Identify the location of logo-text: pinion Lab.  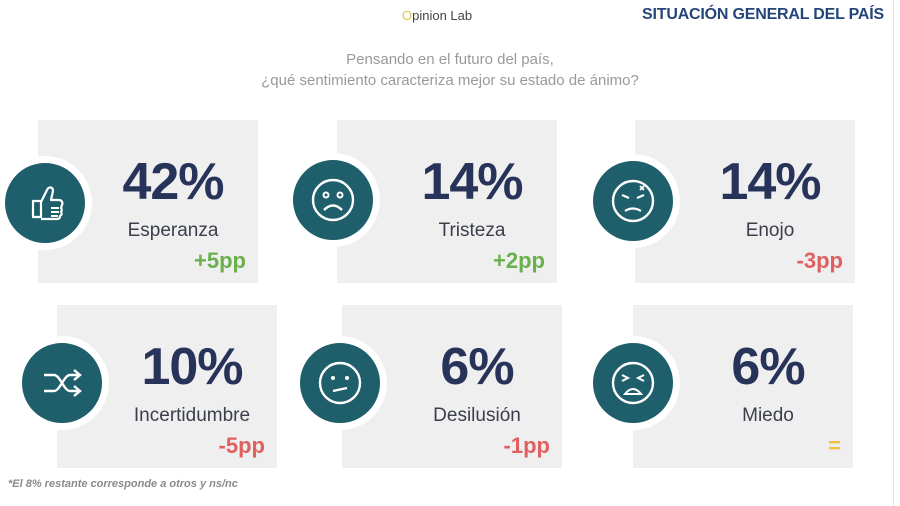
(442, 15).